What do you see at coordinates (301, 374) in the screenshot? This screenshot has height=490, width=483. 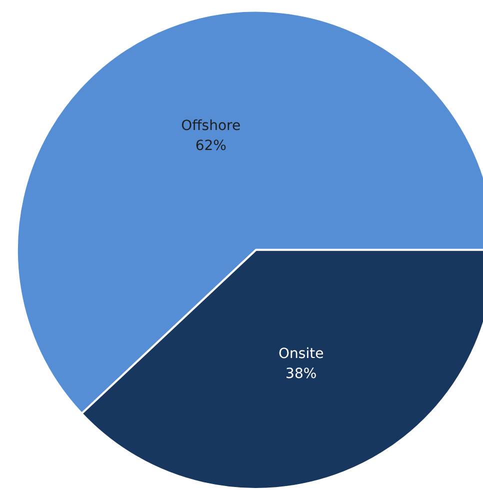 I see `data-label: 38%` at bounding box center [301, 374].